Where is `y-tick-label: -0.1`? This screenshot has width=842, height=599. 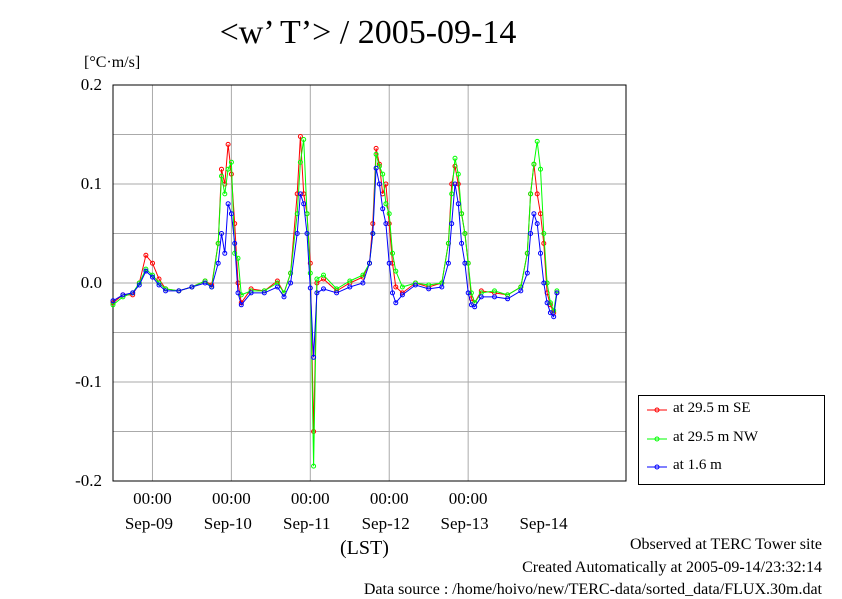
y-tick-label: -0.1 is located at coordinates (88, 381).